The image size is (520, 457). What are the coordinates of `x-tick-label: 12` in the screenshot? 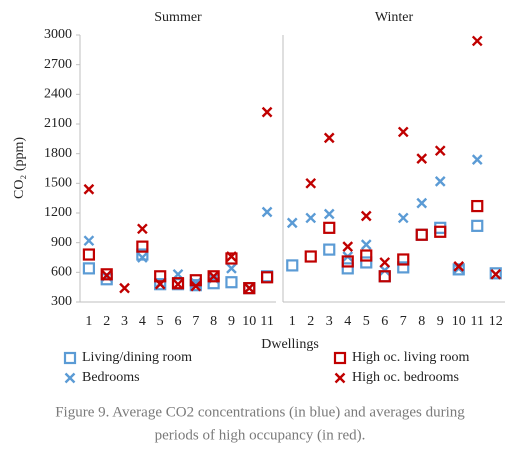 It's located at (496, 321).